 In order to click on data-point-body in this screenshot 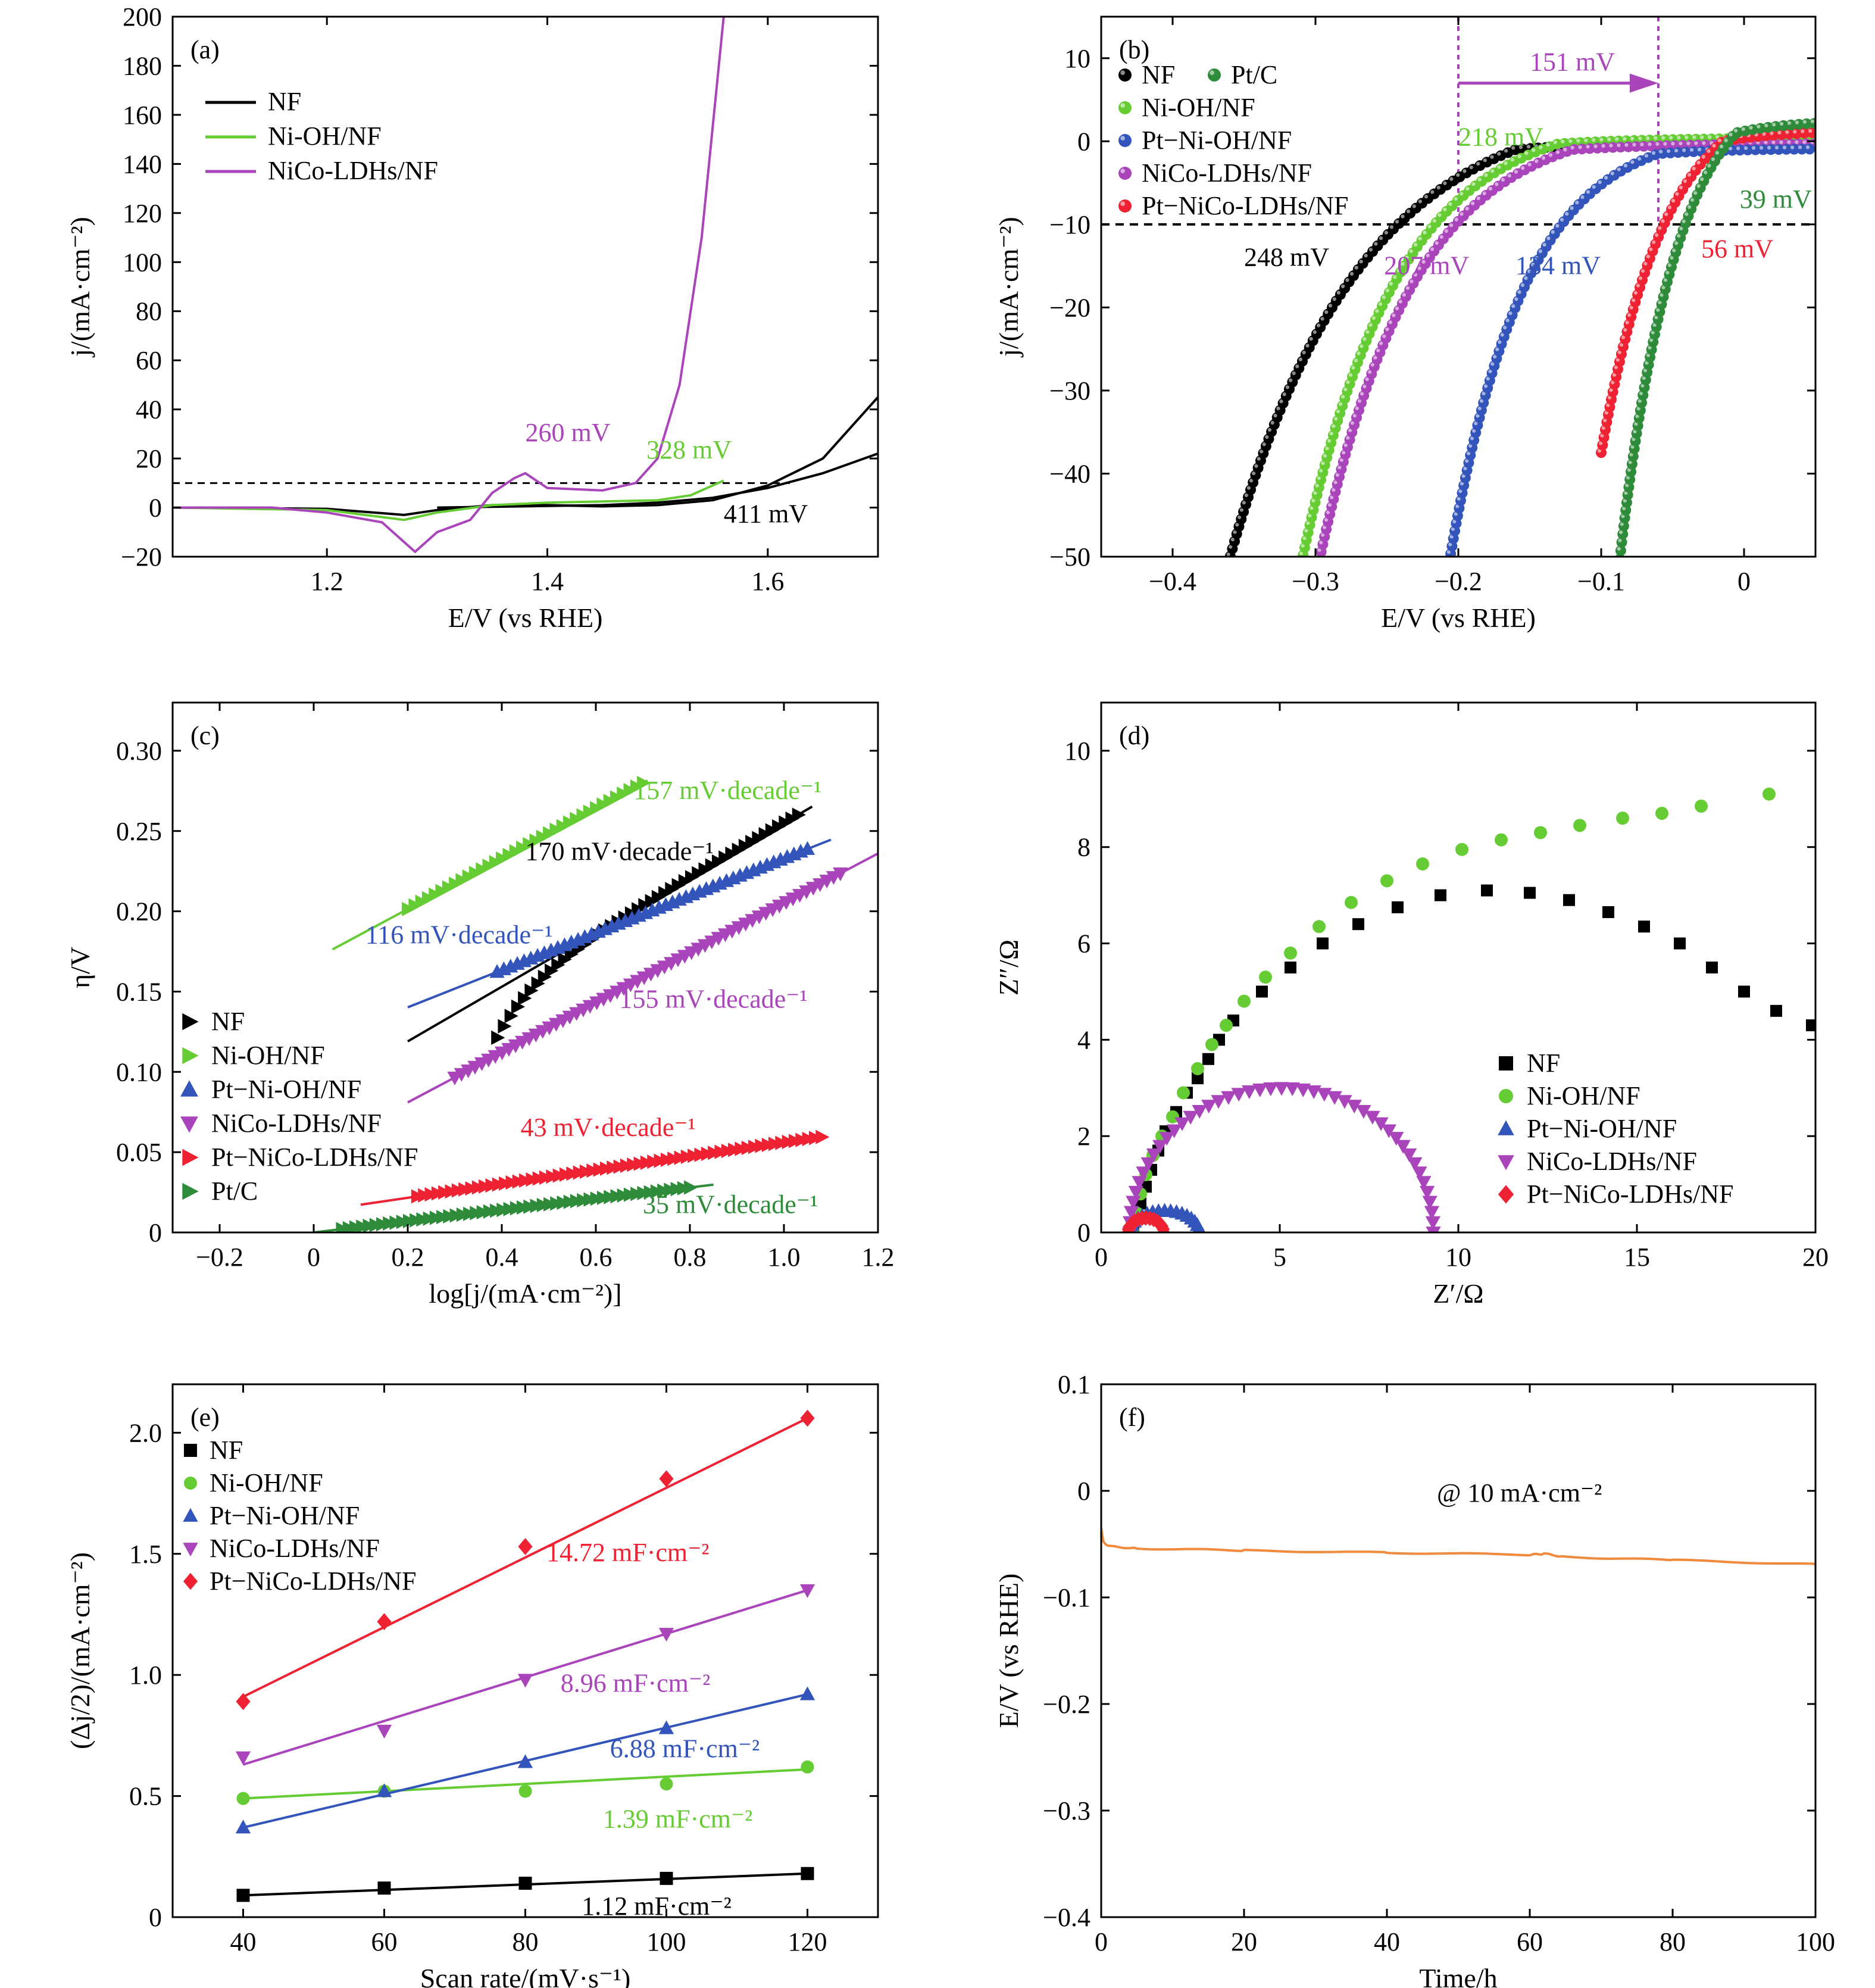, I will do `click(1811, 124)`.